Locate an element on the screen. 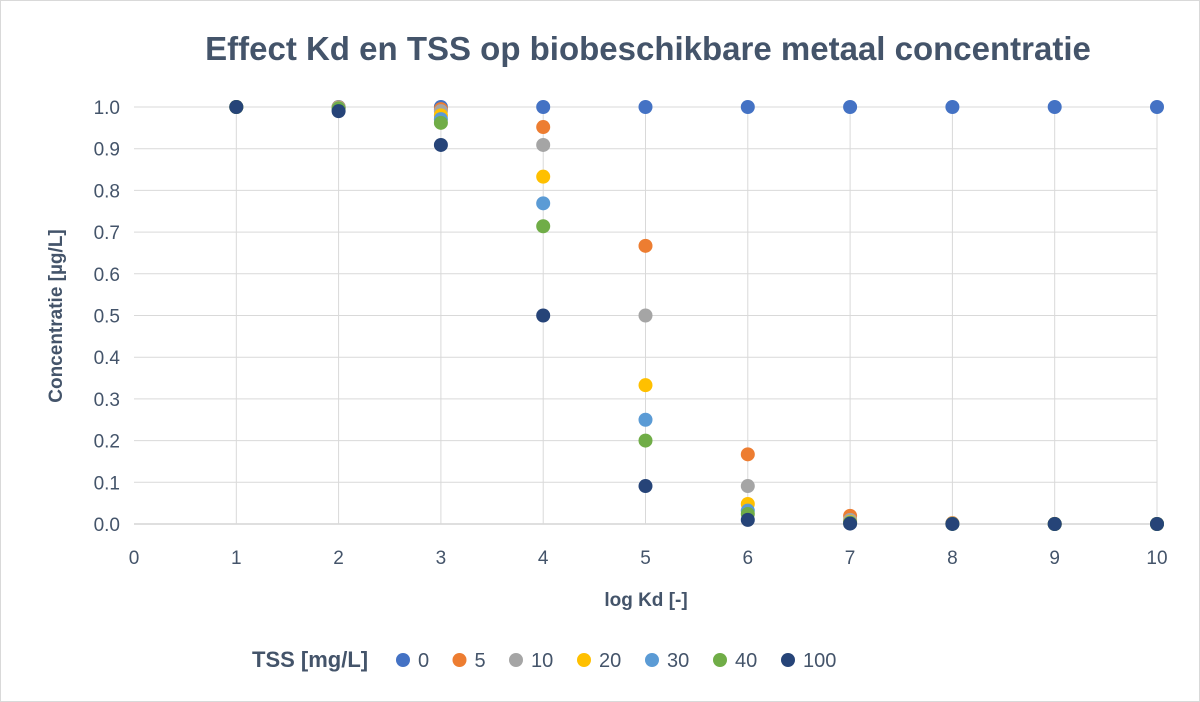 The image size is (1200, 702). y-tick-label: 0.4 is located at coordinates (107, 358).